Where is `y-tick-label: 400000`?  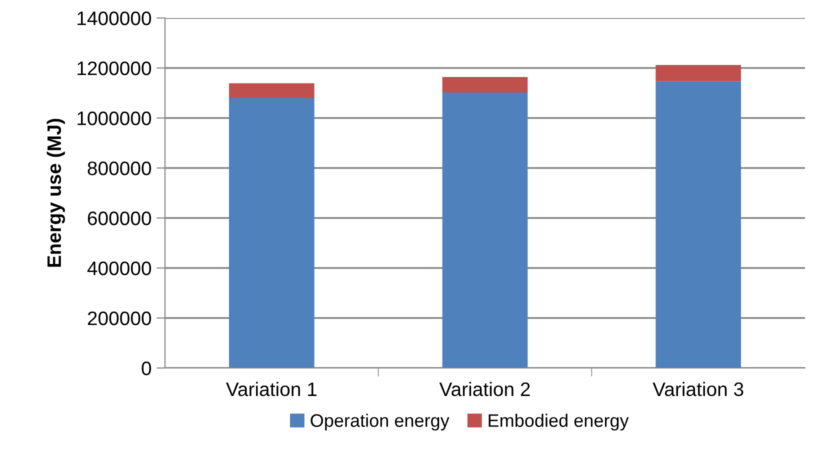 y-tick-label: 400000 is located at coordinates (119, 268).